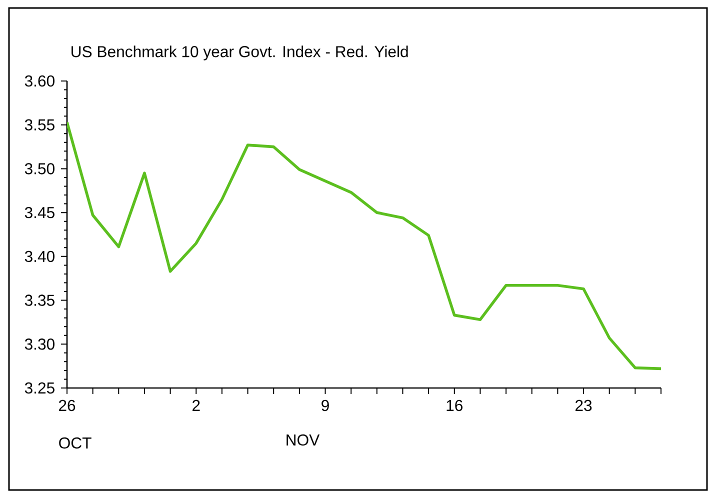 The height and width of the screenshot is (497, 716). What do you see at coordinates (39, 256) in the screenshot?
I see `y-tick-label: 3.40` at bounding box center [39, 256].